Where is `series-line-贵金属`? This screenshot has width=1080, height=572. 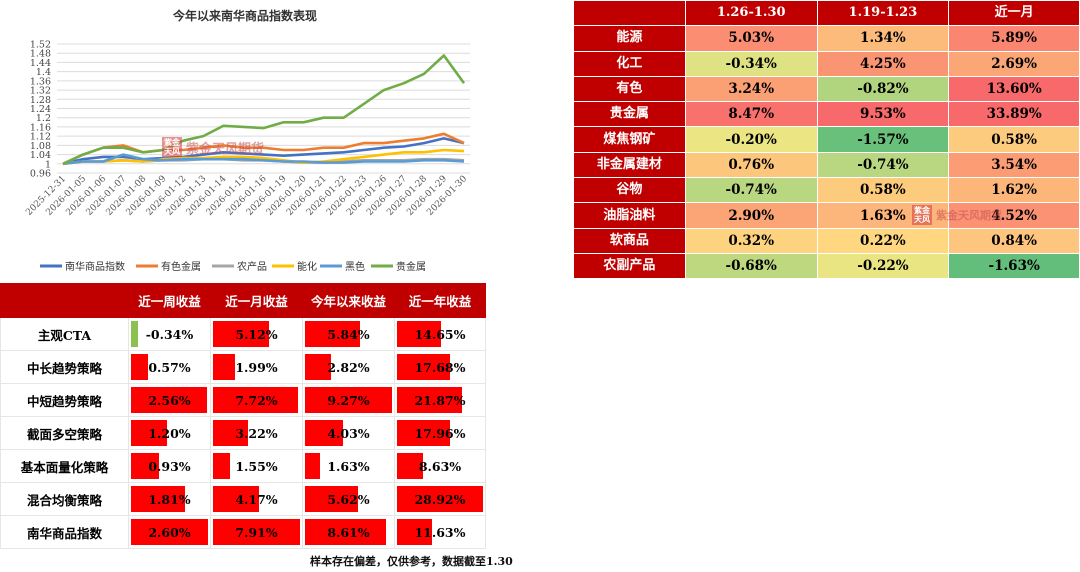 series-line-贵金属 is located at coordinates (264, 109).